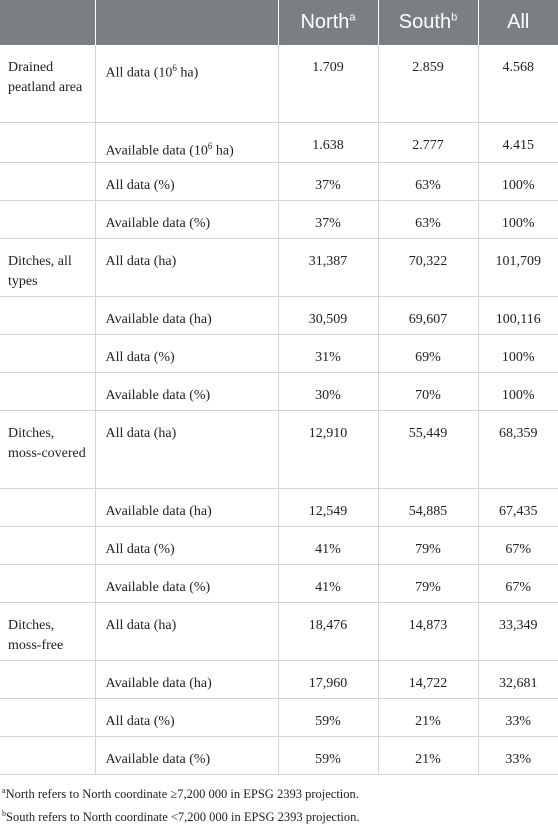  I want to click on all-value-cell: 101,709, so click(518, 267).